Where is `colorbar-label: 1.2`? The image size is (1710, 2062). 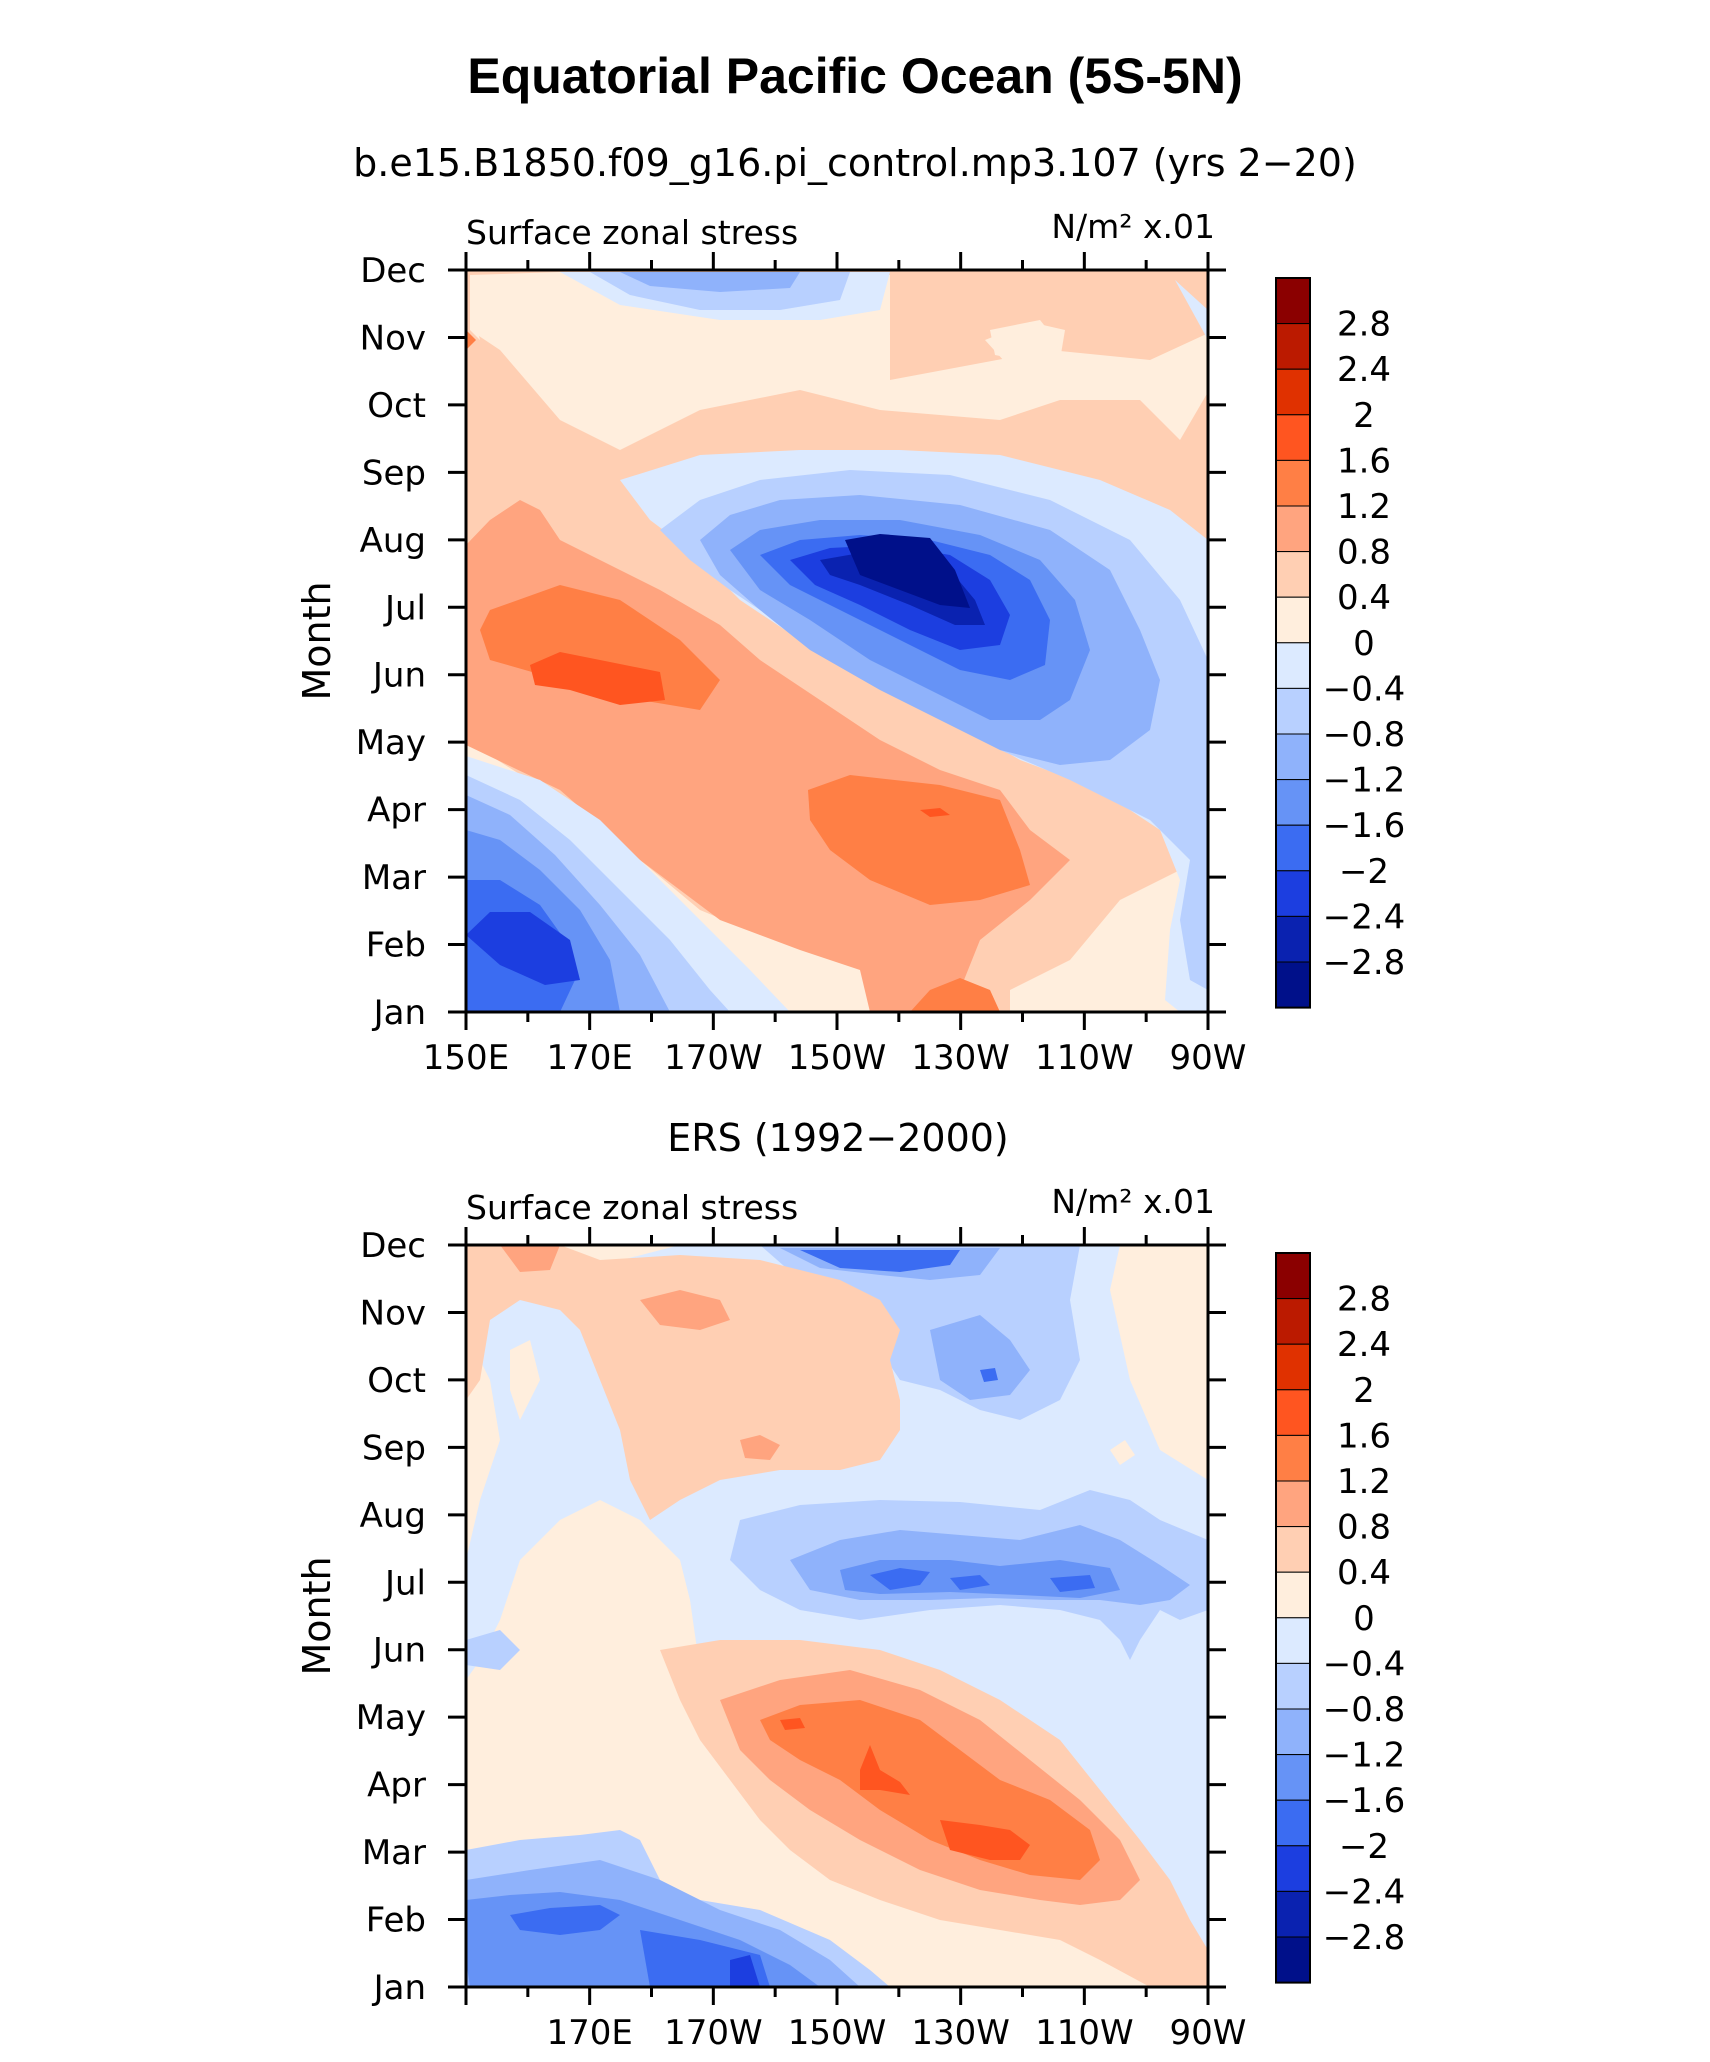 colorbar-label: 1.2 is located at coordinates (1364, 507).